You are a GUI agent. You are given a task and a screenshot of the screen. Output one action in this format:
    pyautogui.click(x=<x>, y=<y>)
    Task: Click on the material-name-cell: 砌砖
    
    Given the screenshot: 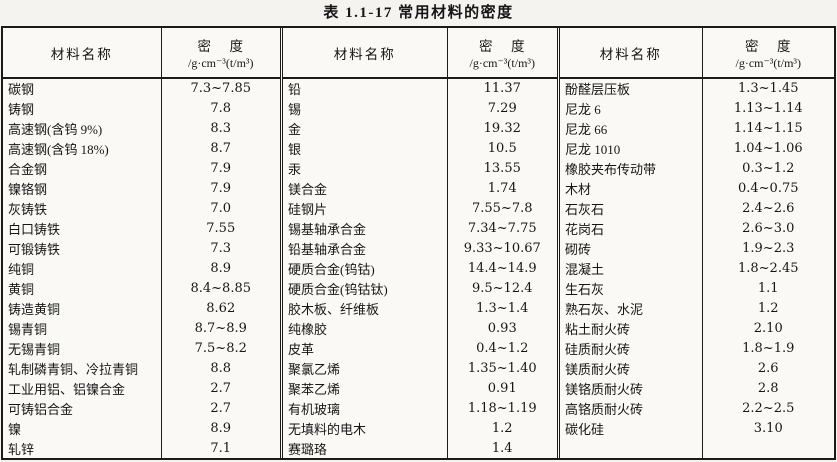 What is the action you would take?
    pyautogui.click(x=631, y=248)
    